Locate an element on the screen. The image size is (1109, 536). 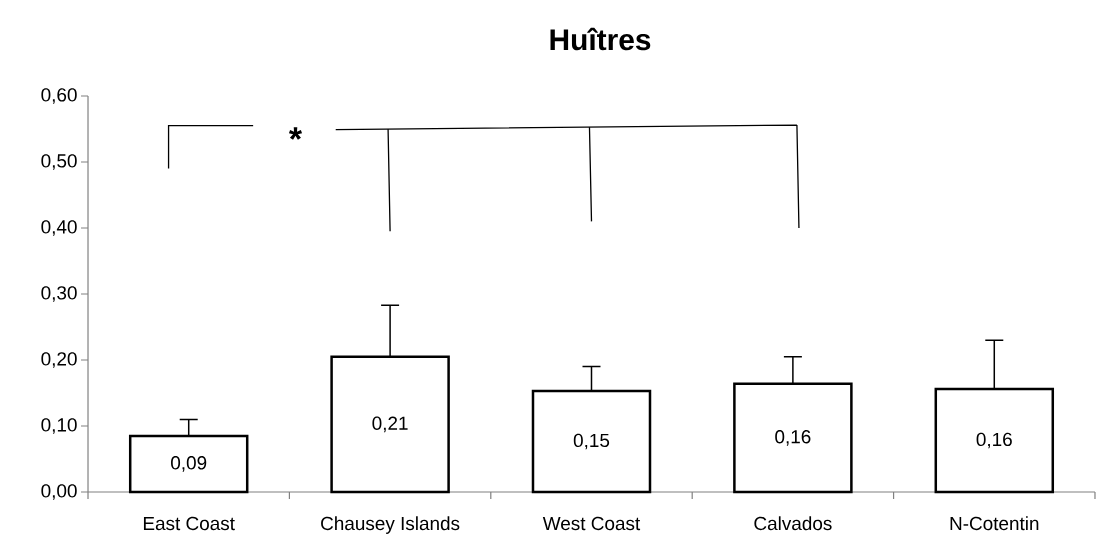
y-tick-label: 0,20 is located at coordinates (59, 360).